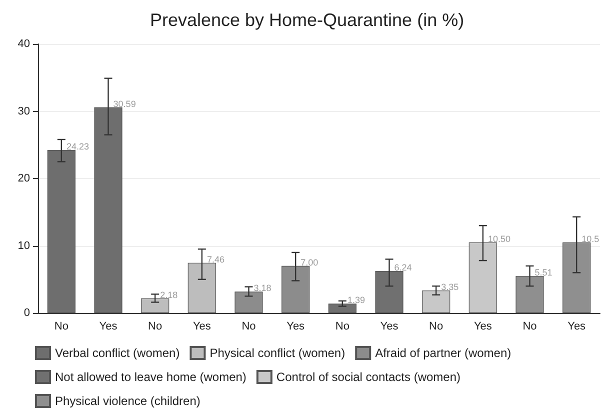  What do you see at coordinates (24, 111) in the screenshot?
I see `y-tick-label: 30` at bounding box center [24, 111].